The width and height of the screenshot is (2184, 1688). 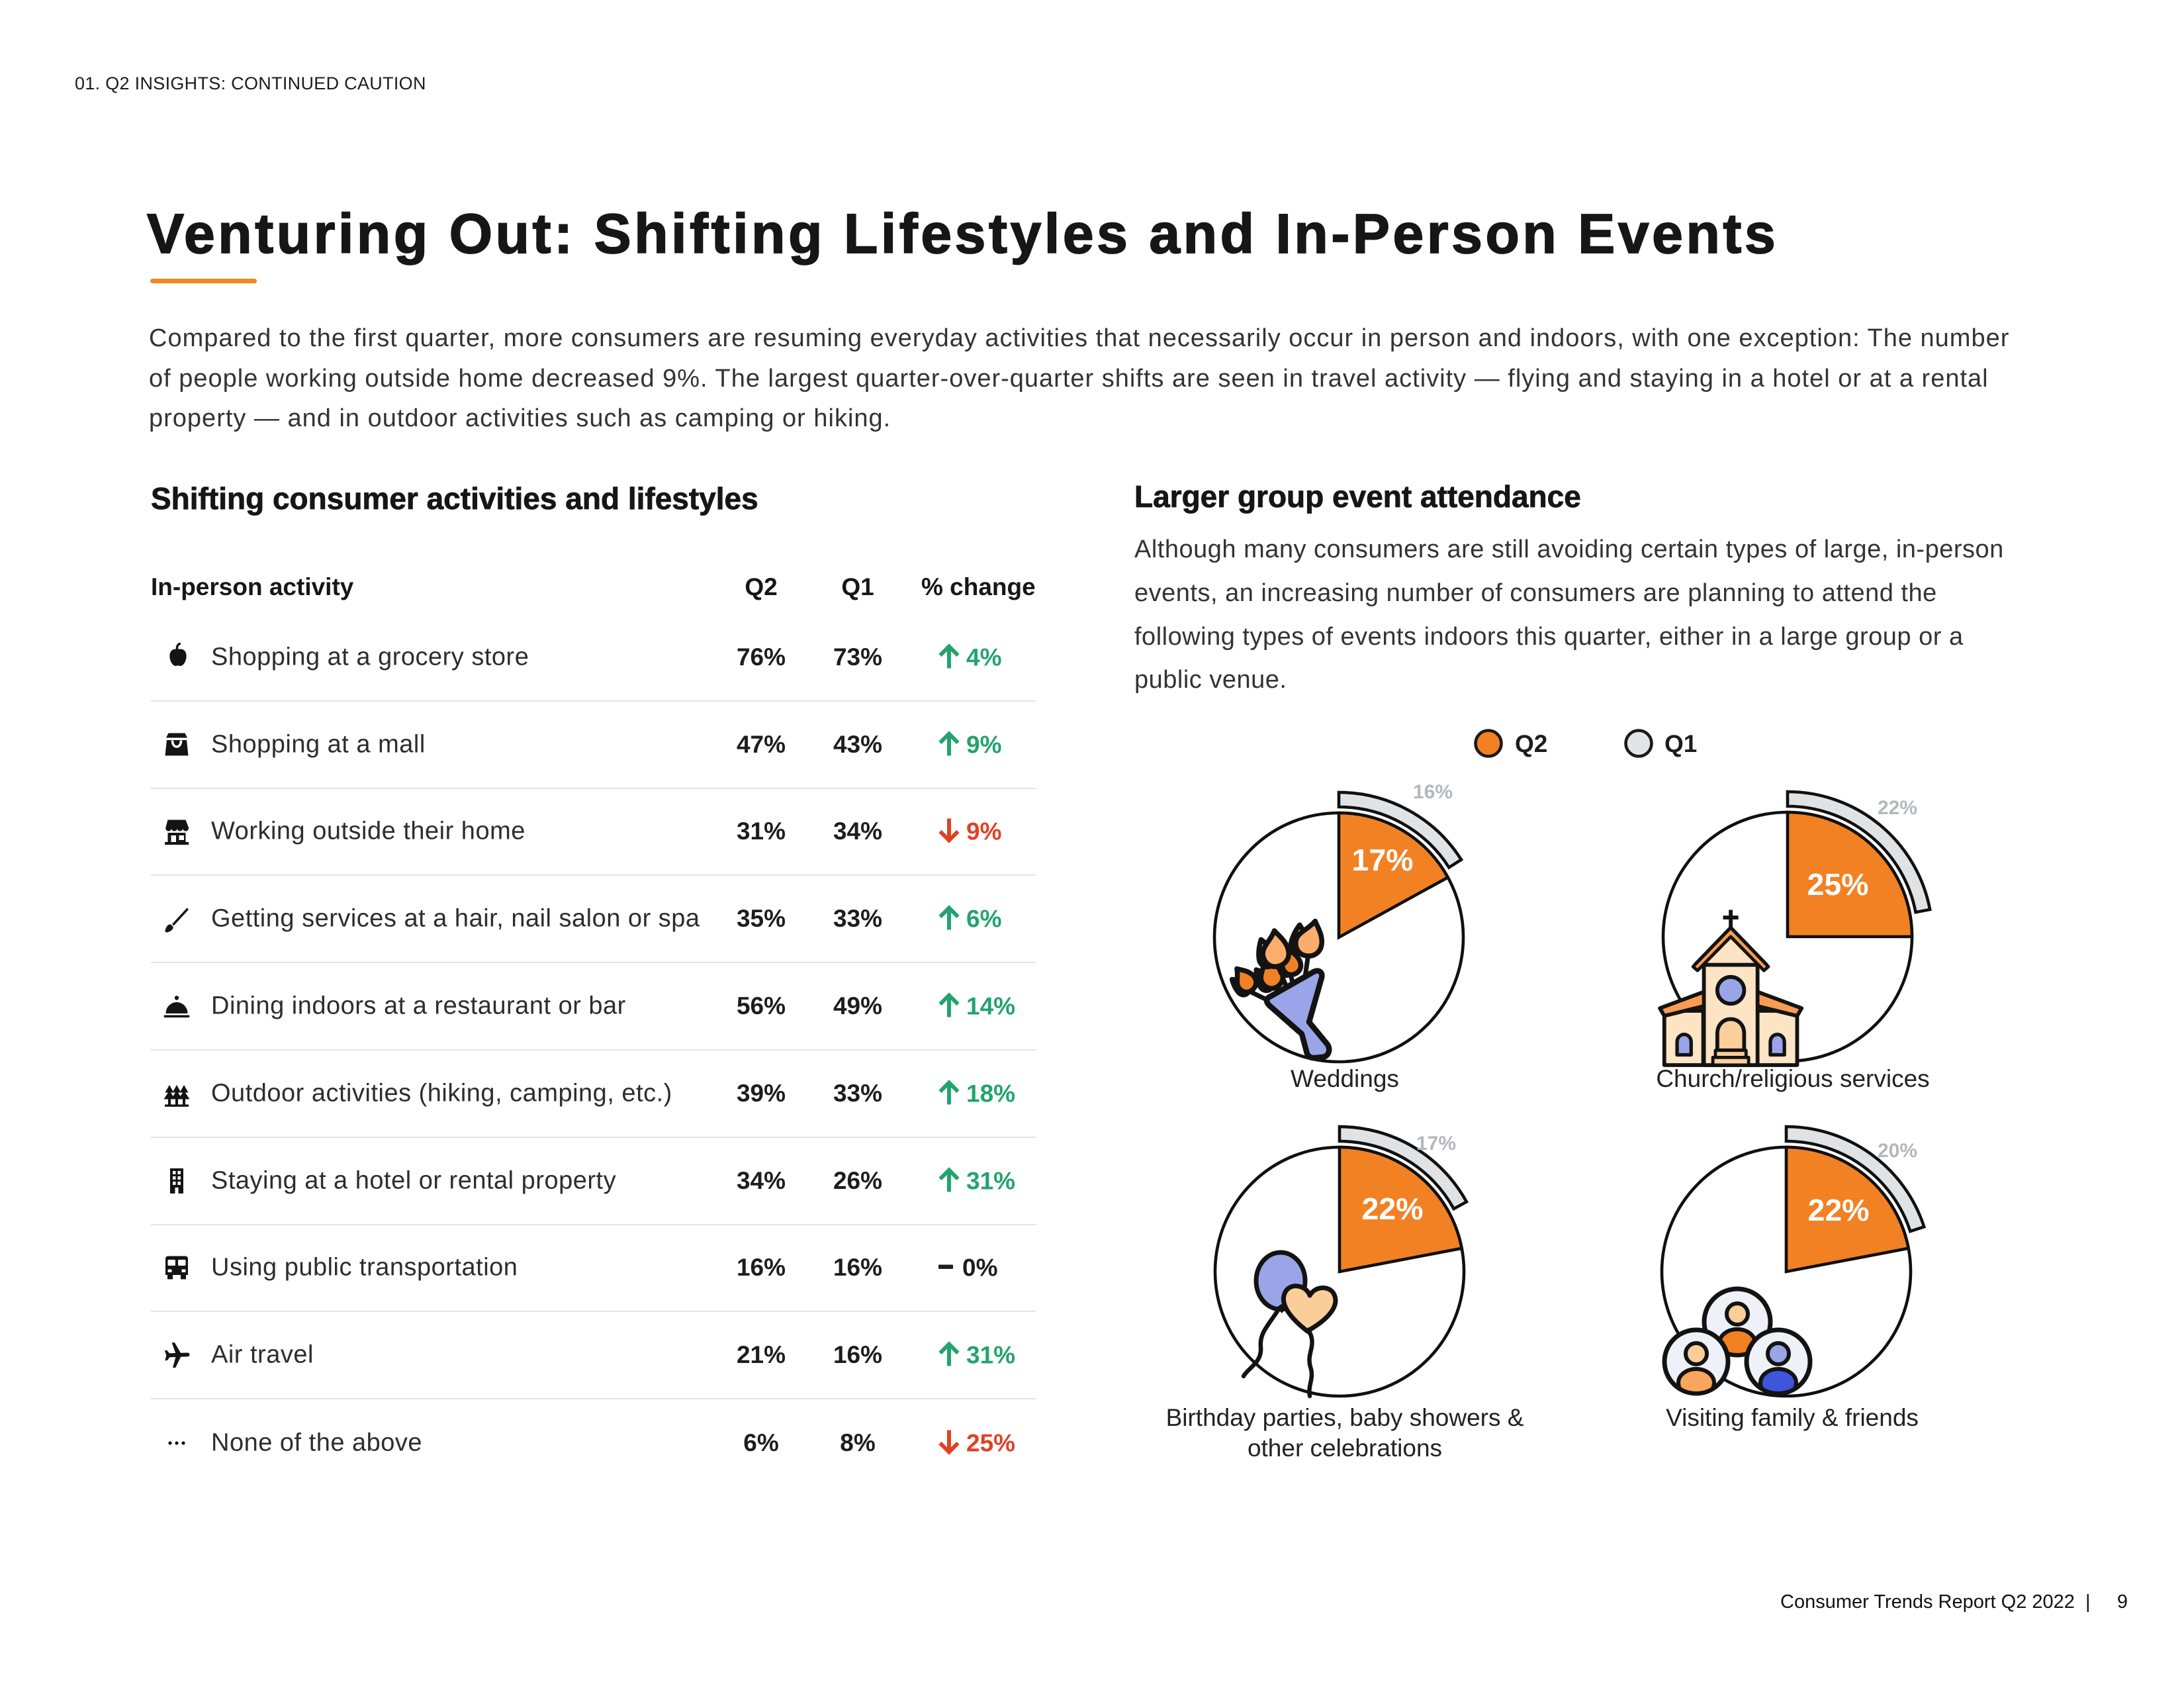 What do you see at coordinates (1681, 743) in the screenshot?
I see `svg-text: Q1` at bounding box center [1681, 743].